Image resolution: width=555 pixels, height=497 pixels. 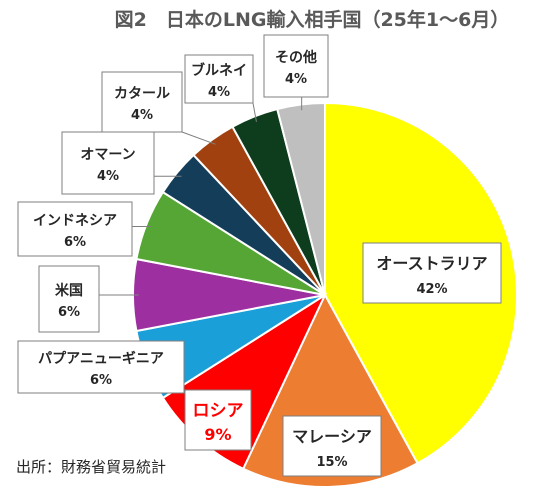 I want to click on slice-label: カタール, so click(x=142, y=94).